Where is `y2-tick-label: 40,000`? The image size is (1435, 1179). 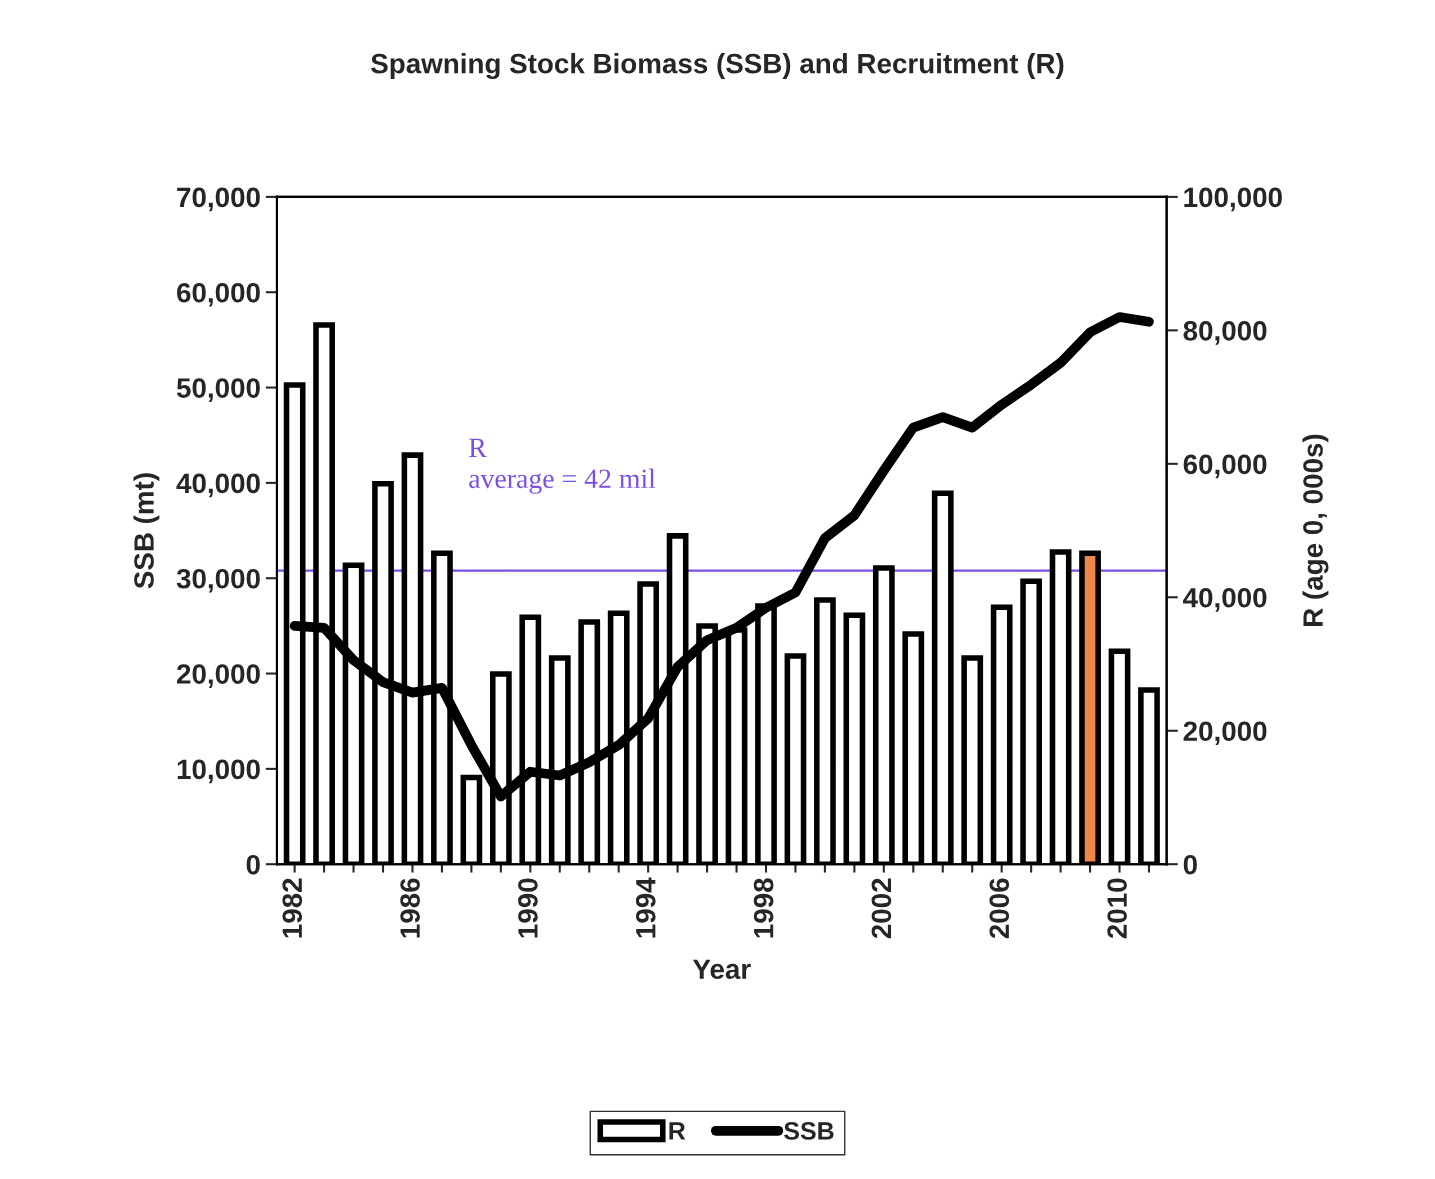
y2-tick-label: 40,000 is located at coordinates (1225, 599).